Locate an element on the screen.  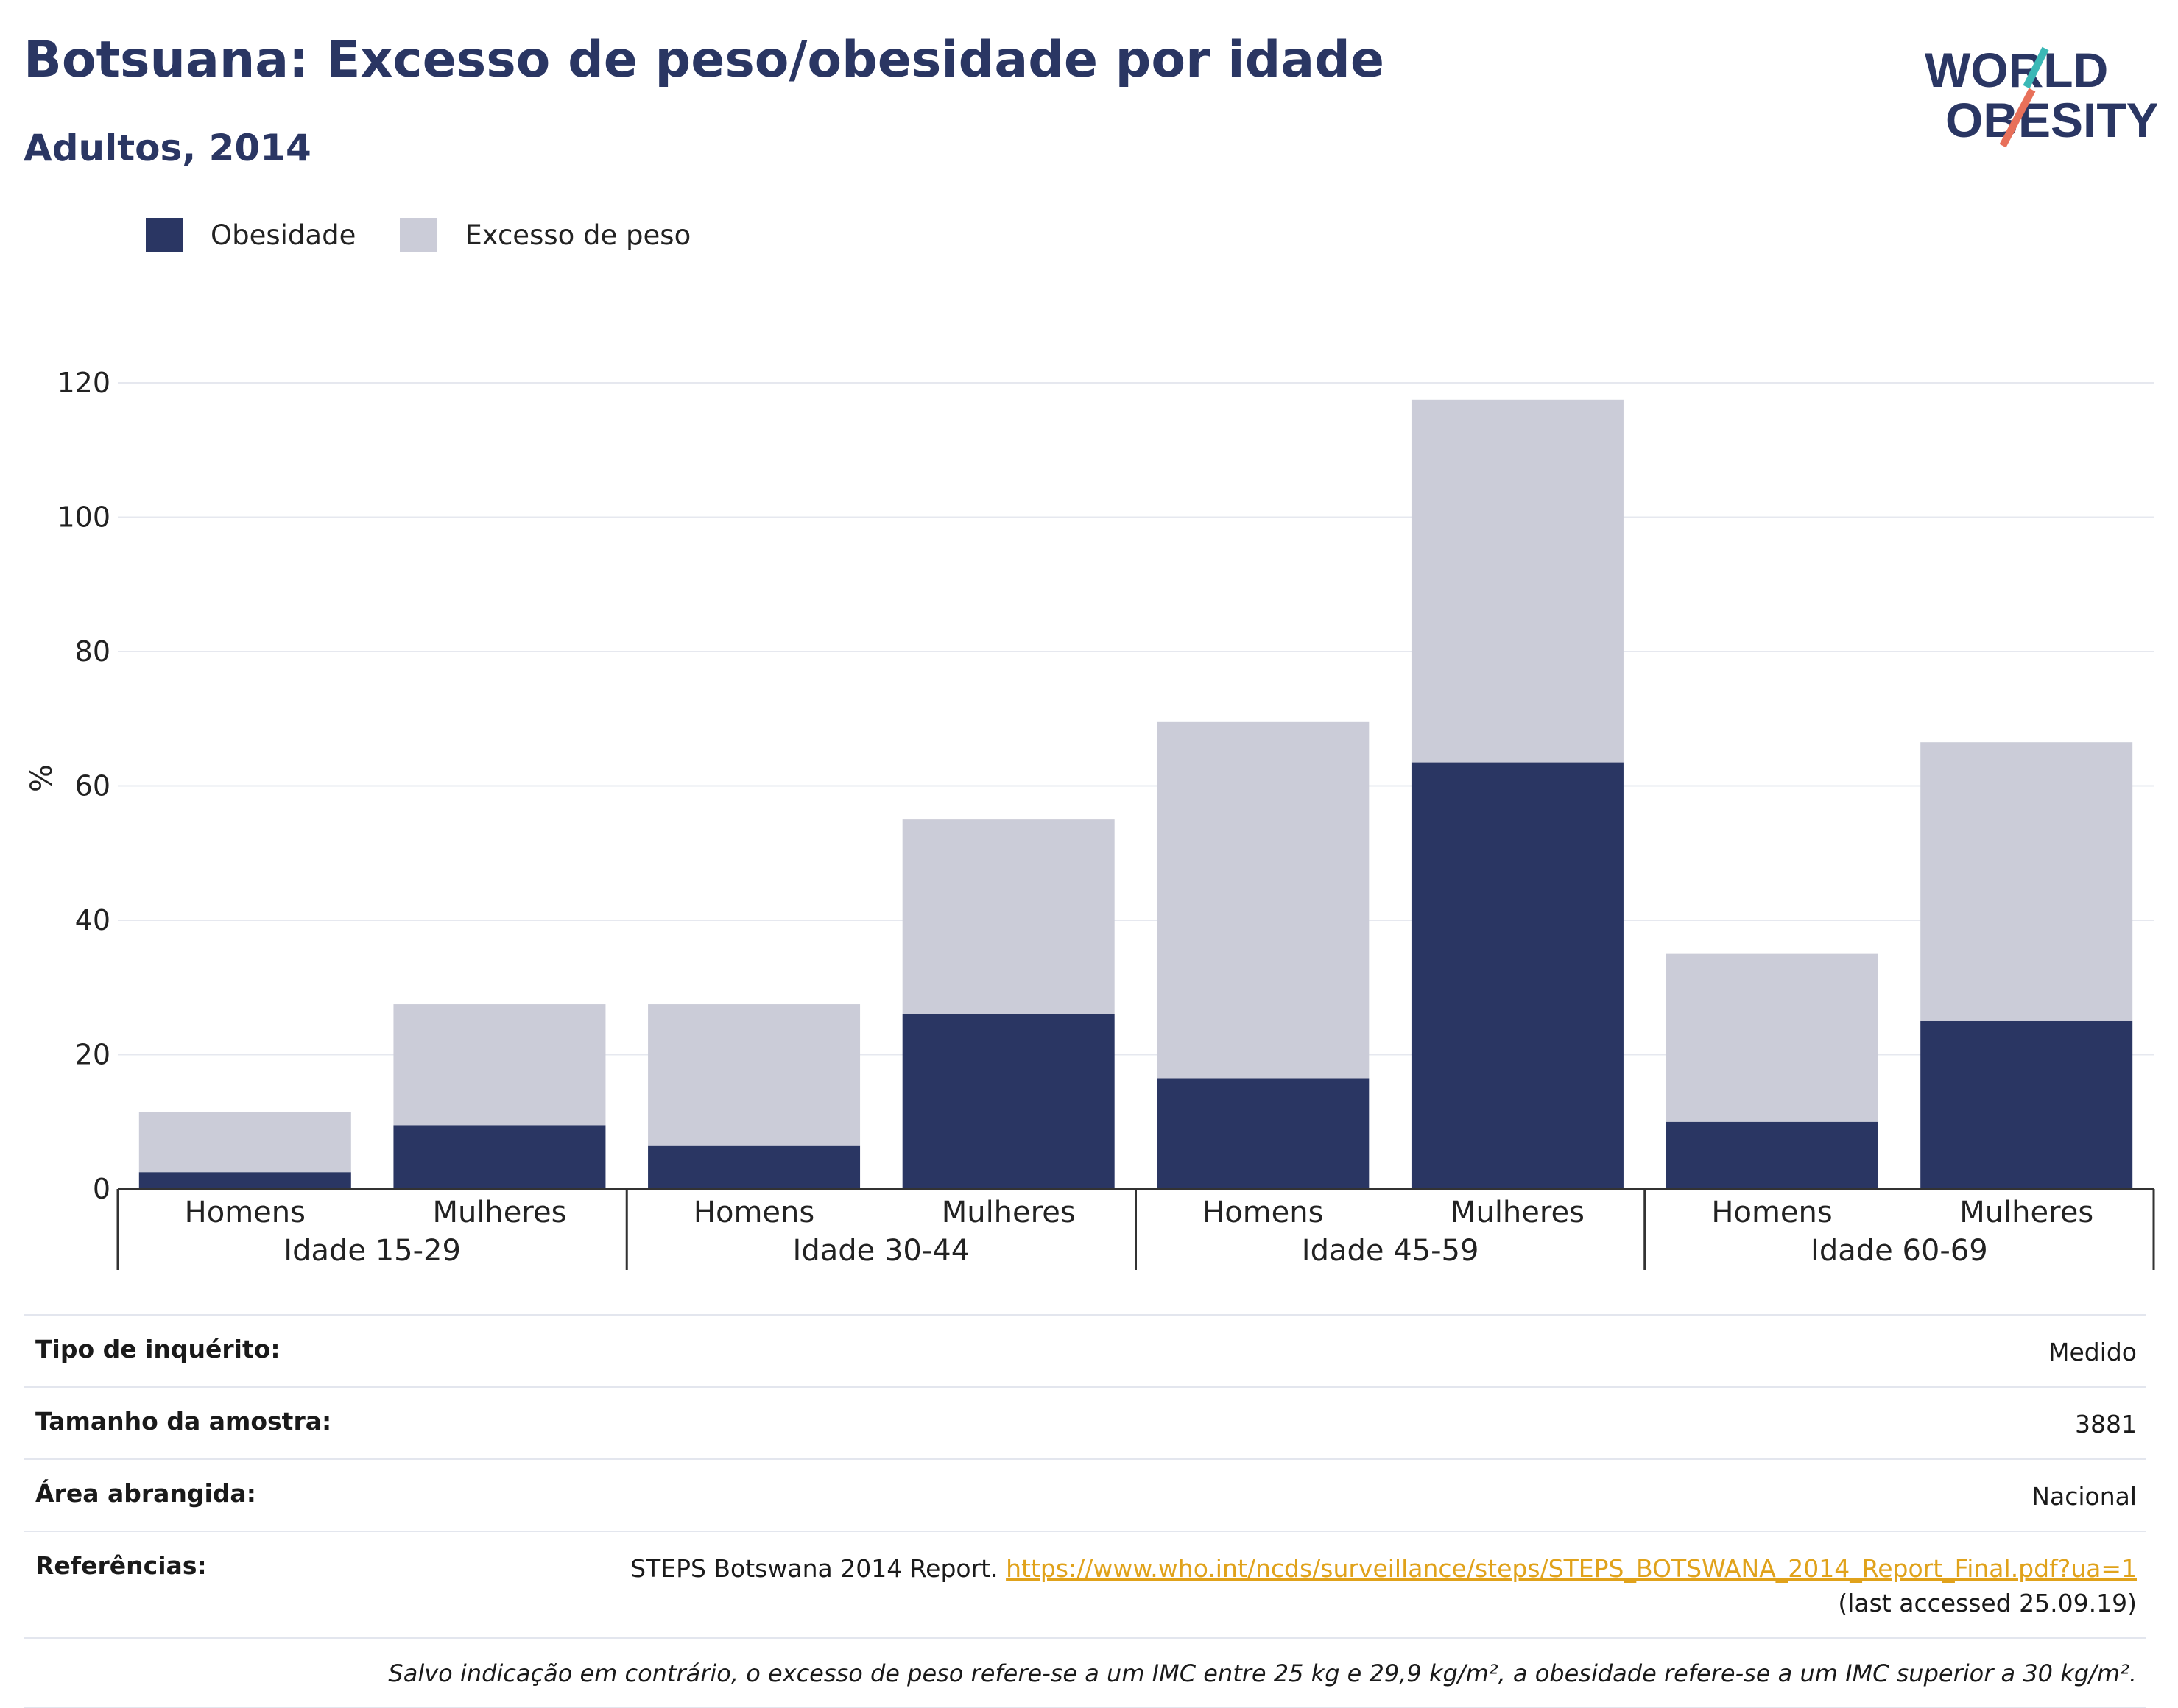
y-tick-label: 100 is located at coordinates (83, 517).